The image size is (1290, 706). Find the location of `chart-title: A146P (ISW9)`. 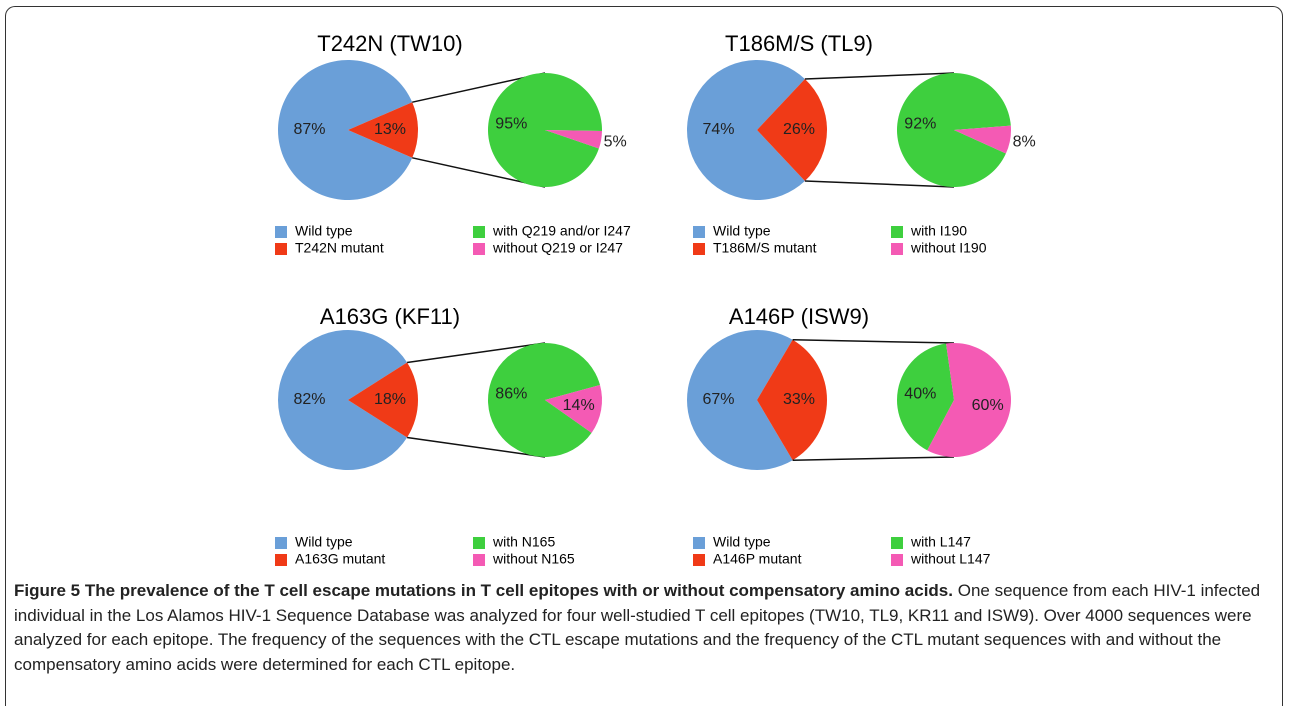

chart-title: A146P (ISW9) is located at coordinates (799, 316).